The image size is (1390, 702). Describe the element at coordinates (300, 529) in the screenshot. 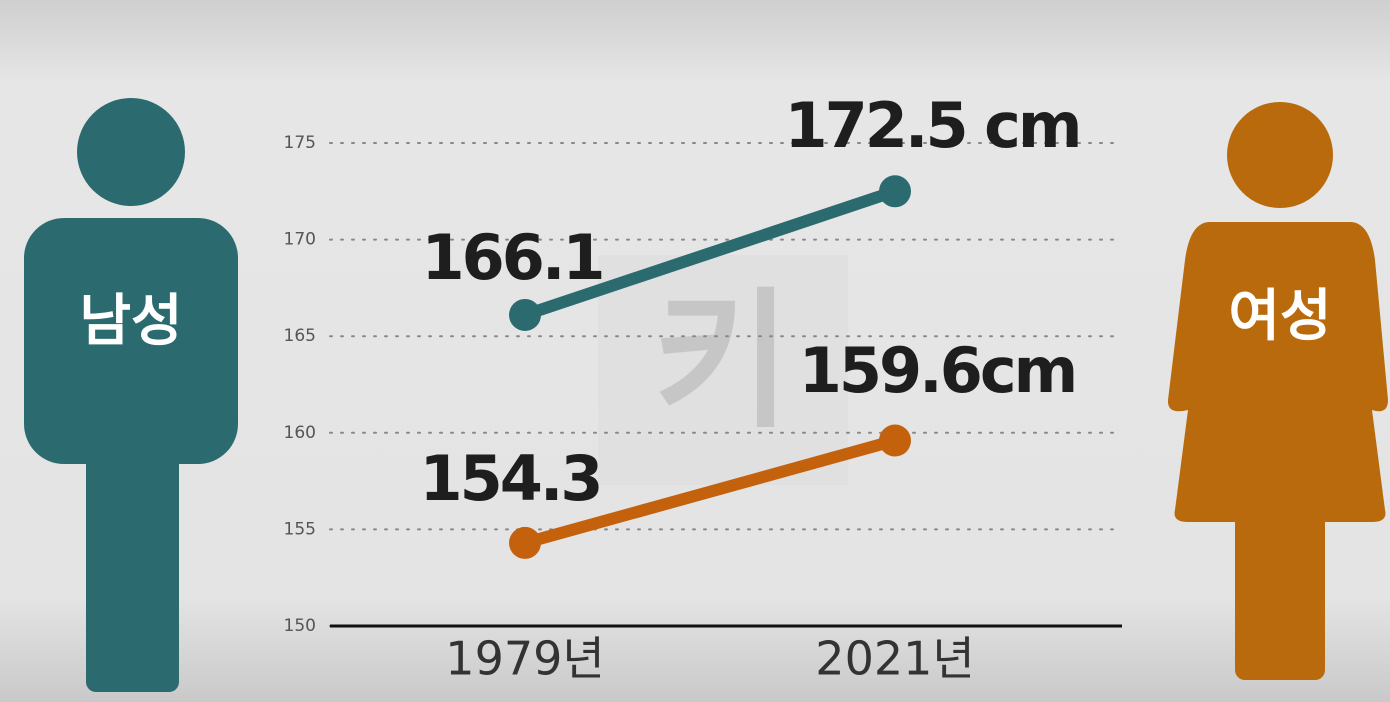

I see `y-tick-label: 155` at that location.